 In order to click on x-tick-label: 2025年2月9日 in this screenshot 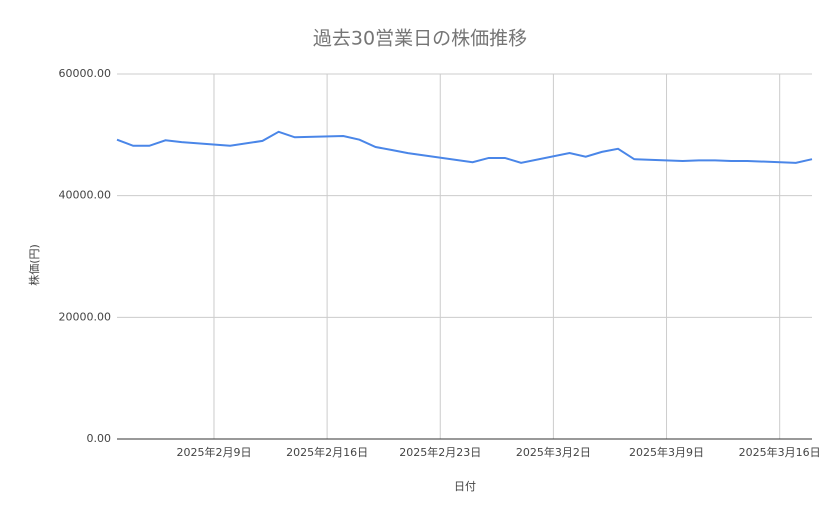, I will do `click(213, 452)`.